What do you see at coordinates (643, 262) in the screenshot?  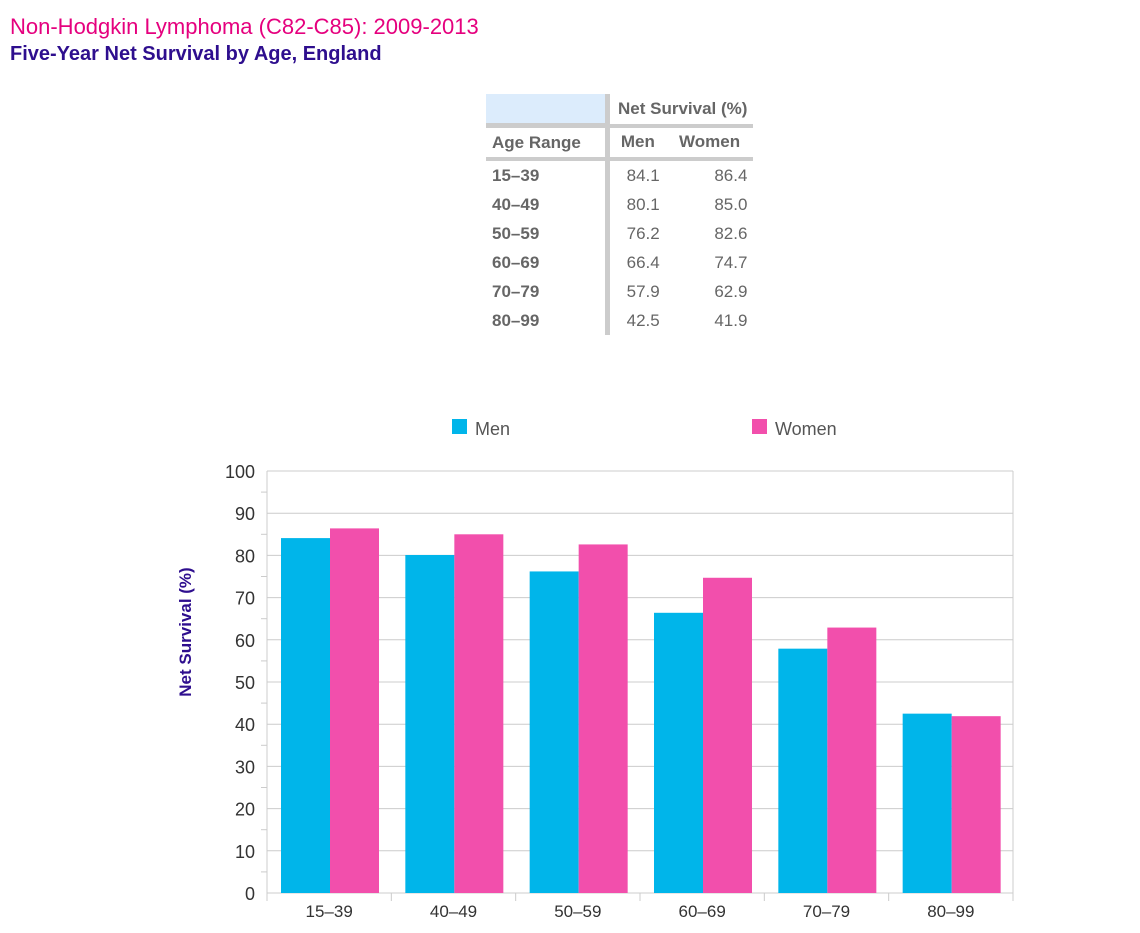 I see `cell-men: 66.4` at bounding box center [643, 262].